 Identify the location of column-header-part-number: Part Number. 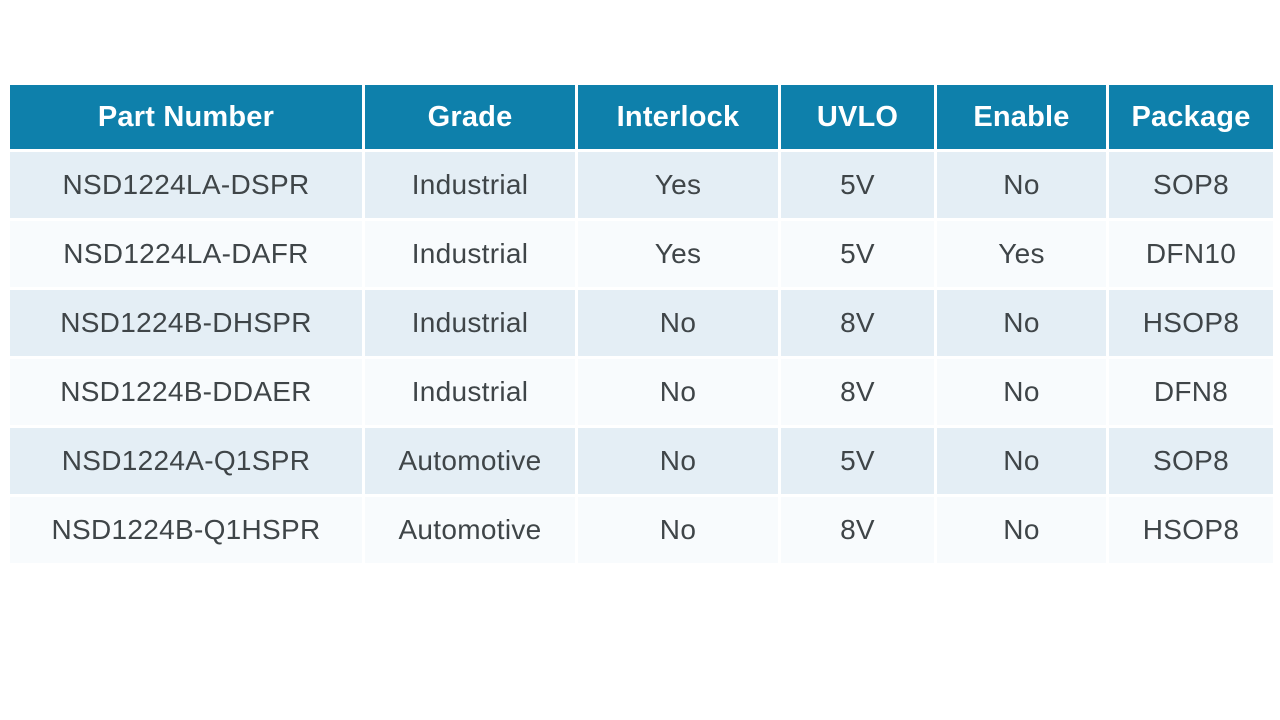
(186, 117).